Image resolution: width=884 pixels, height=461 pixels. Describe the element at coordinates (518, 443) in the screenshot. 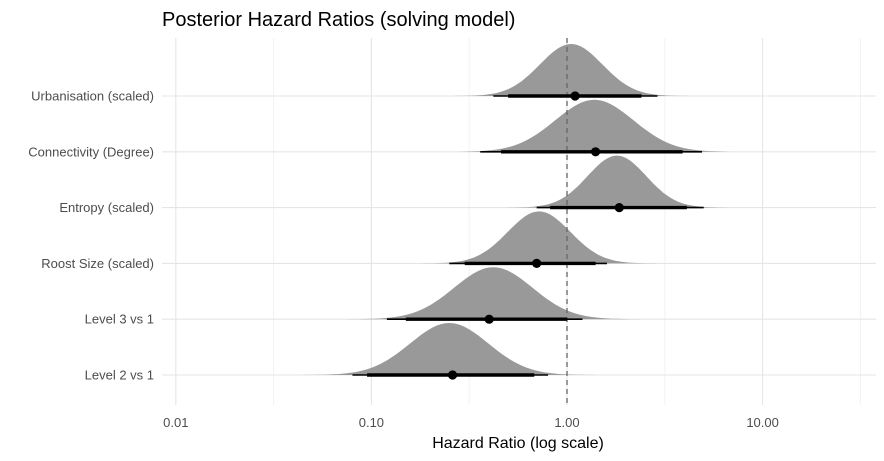

I see `x-axis-title: Hazard Ratio (log scale)` at that location.